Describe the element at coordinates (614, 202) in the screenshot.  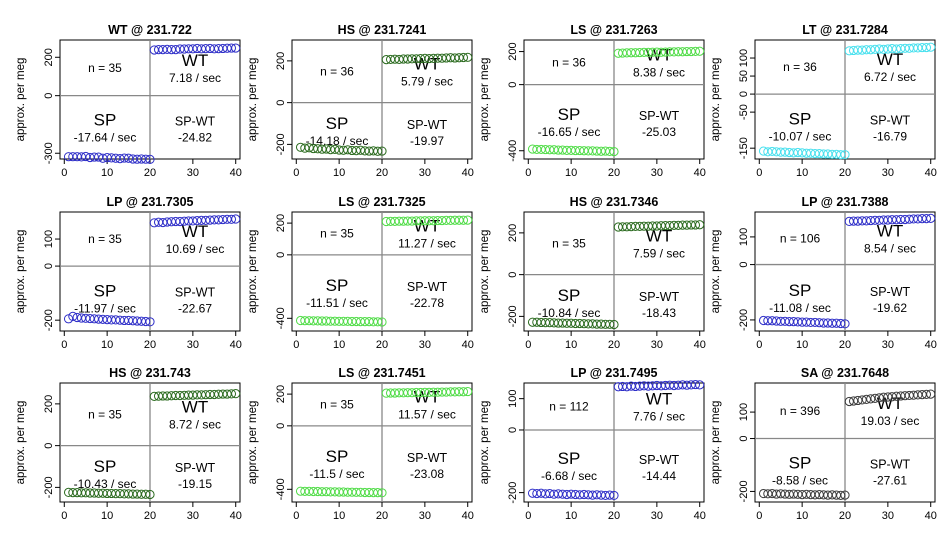
I see `plot-title: HS @ 231.7346` at that location.